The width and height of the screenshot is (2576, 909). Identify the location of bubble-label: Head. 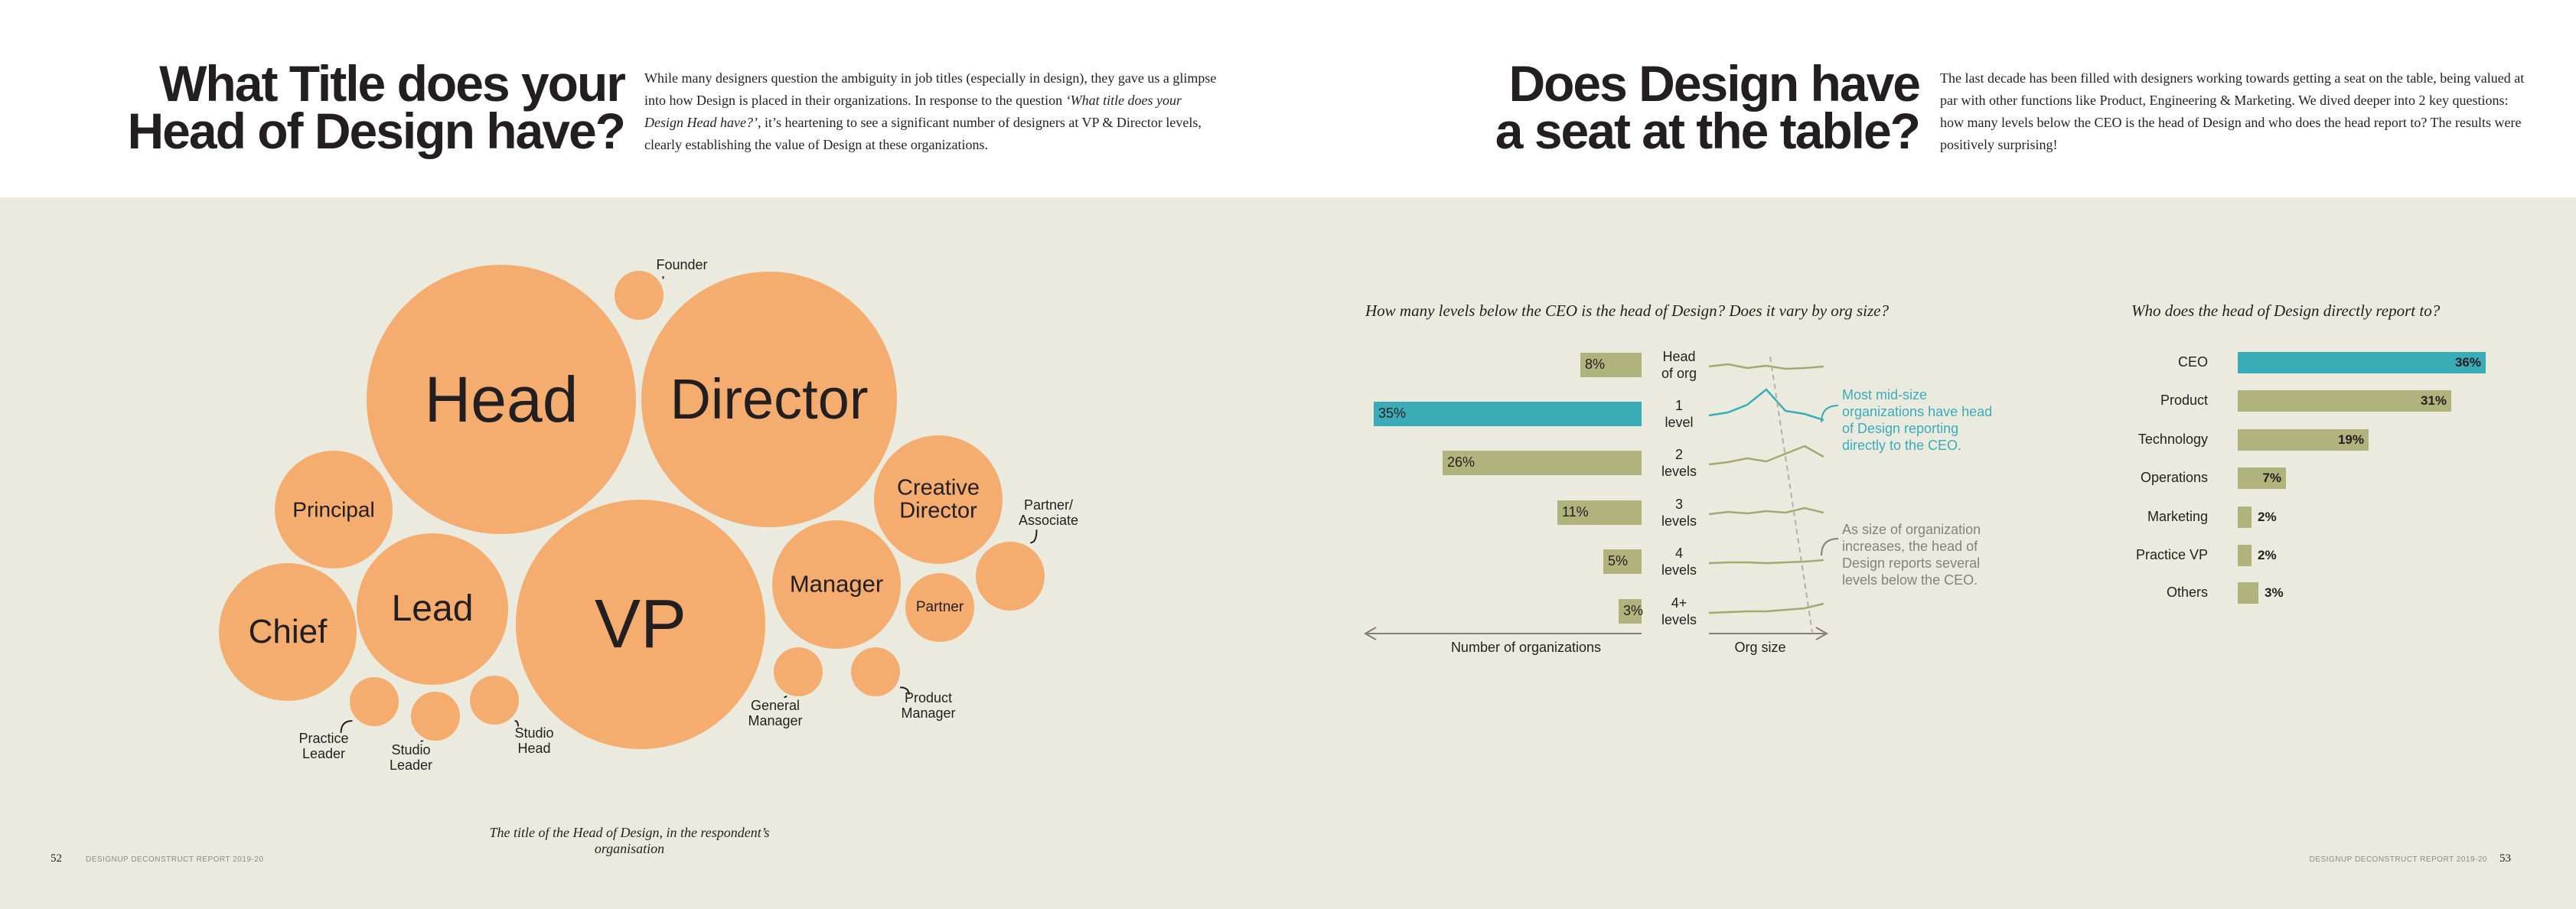
(502, 399).